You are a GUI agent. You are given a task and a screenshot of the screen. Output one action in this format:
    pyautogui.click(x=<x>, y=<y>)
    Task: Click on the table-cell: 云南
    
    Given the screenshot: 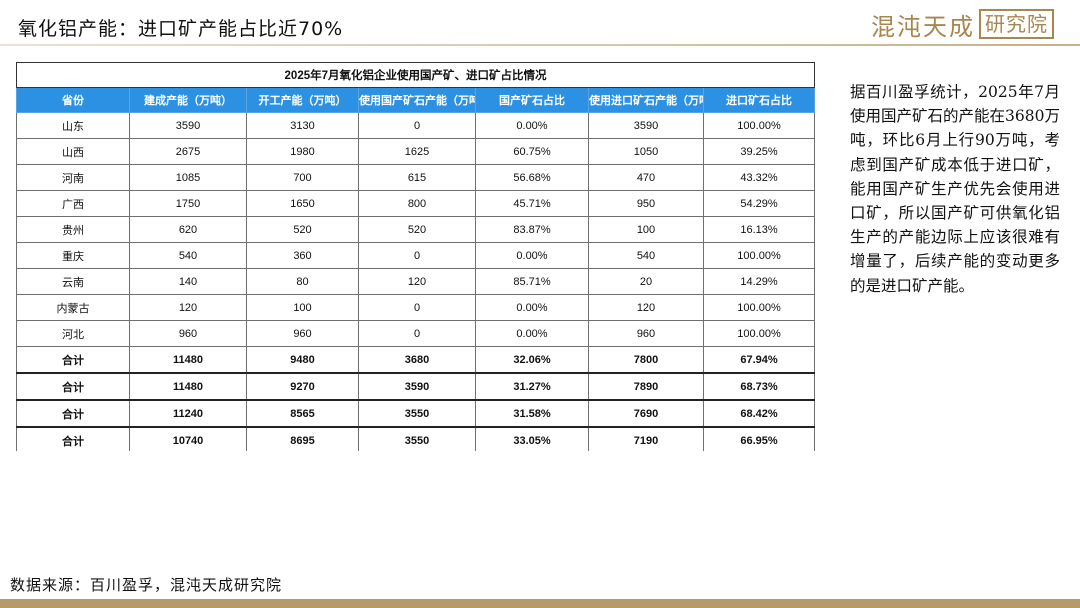 What is the action you would take?
    pyautogui.click(x=73, y=281)
    